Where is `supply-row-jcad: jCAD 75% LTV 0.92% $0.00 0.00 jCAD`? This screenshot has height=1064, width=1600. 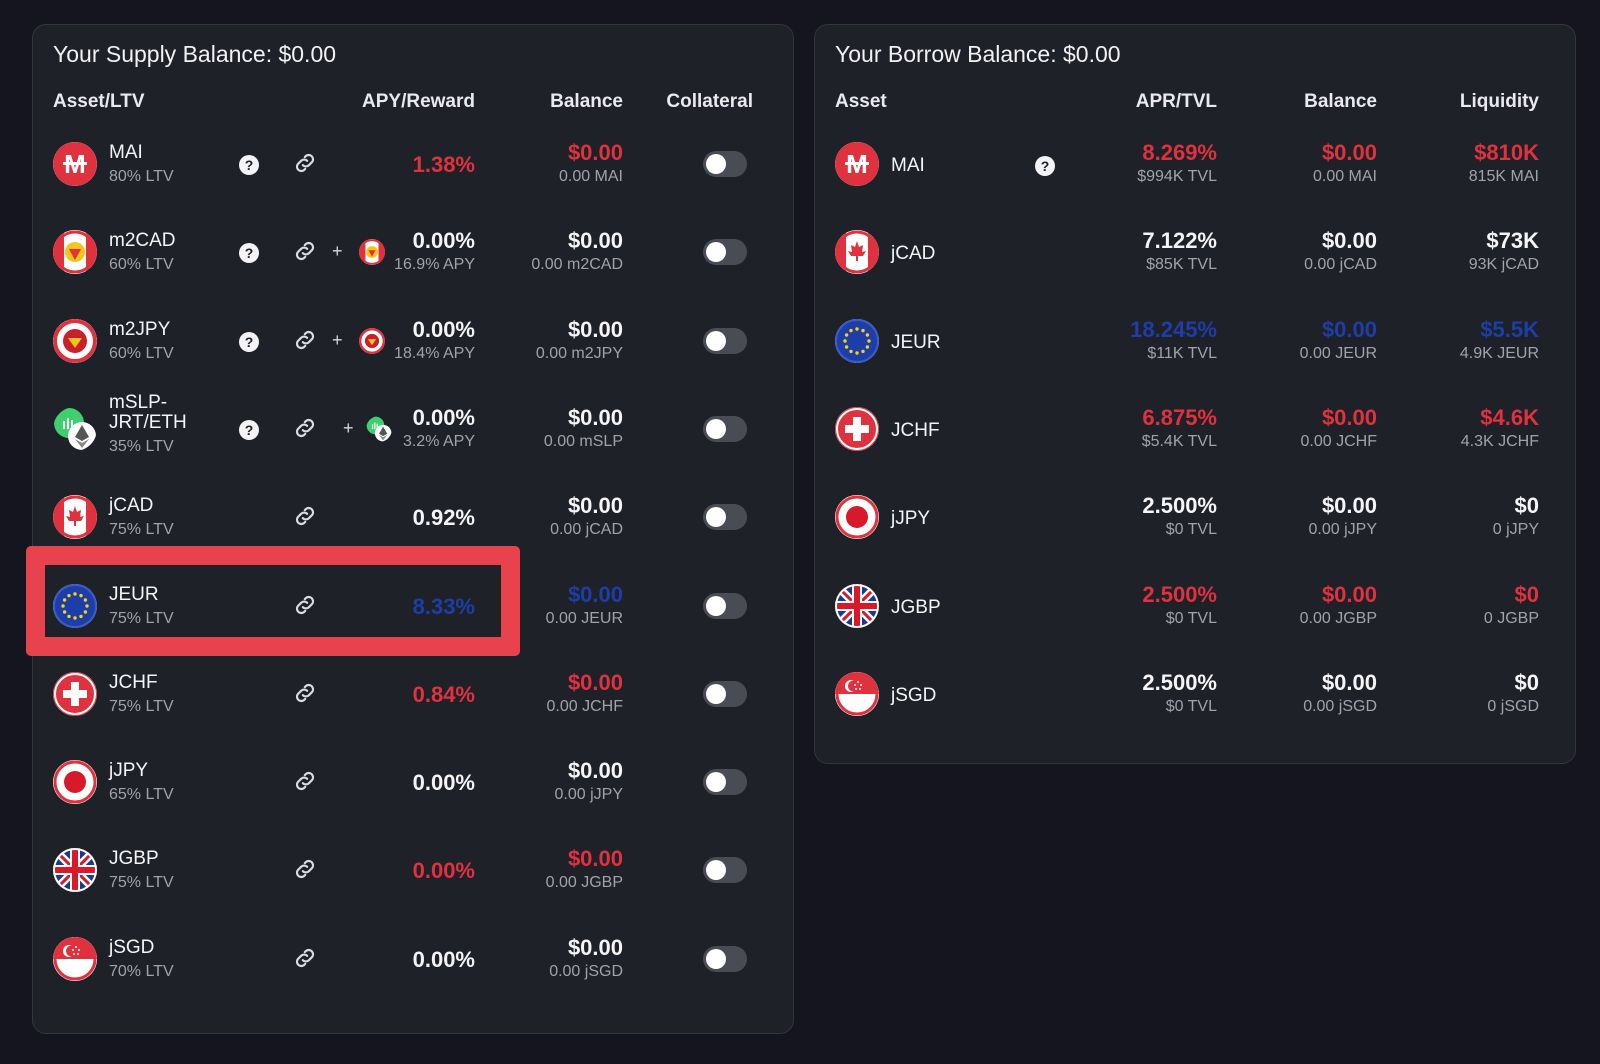 supply-row-jcad: jCAD 75% LTV 0.92% $0.00 0.00 jCAD is located at coordinates (413, 518).